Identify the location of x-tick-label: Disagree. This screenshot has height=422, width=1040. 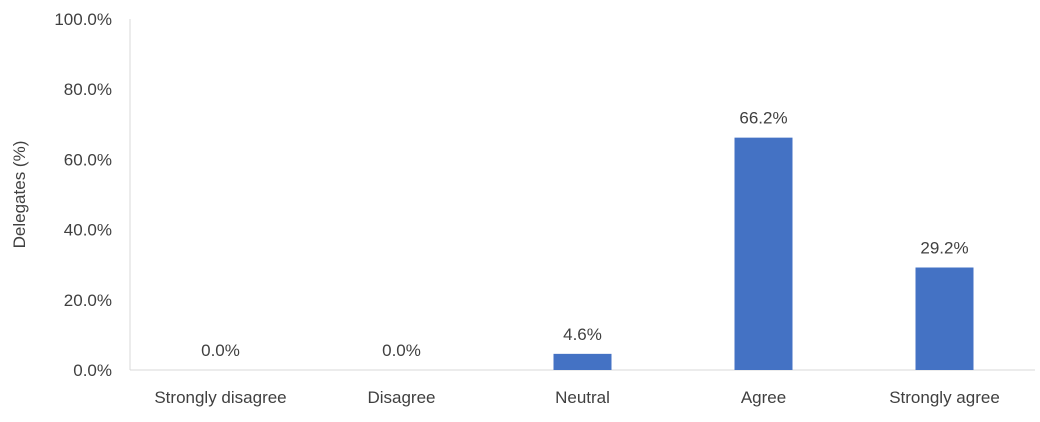
(401, 397).